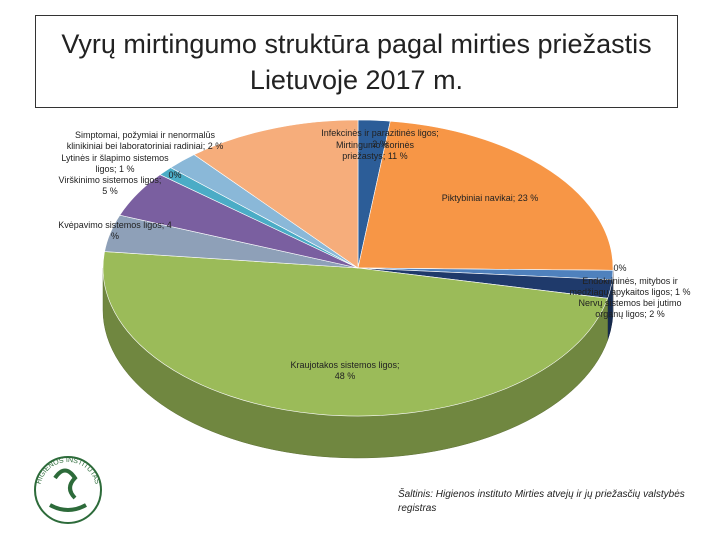 The height and width of the screenshot is (540, 720). I want to click on category-label: Mirtingumo išorinės priežastys, so click(375, 150).